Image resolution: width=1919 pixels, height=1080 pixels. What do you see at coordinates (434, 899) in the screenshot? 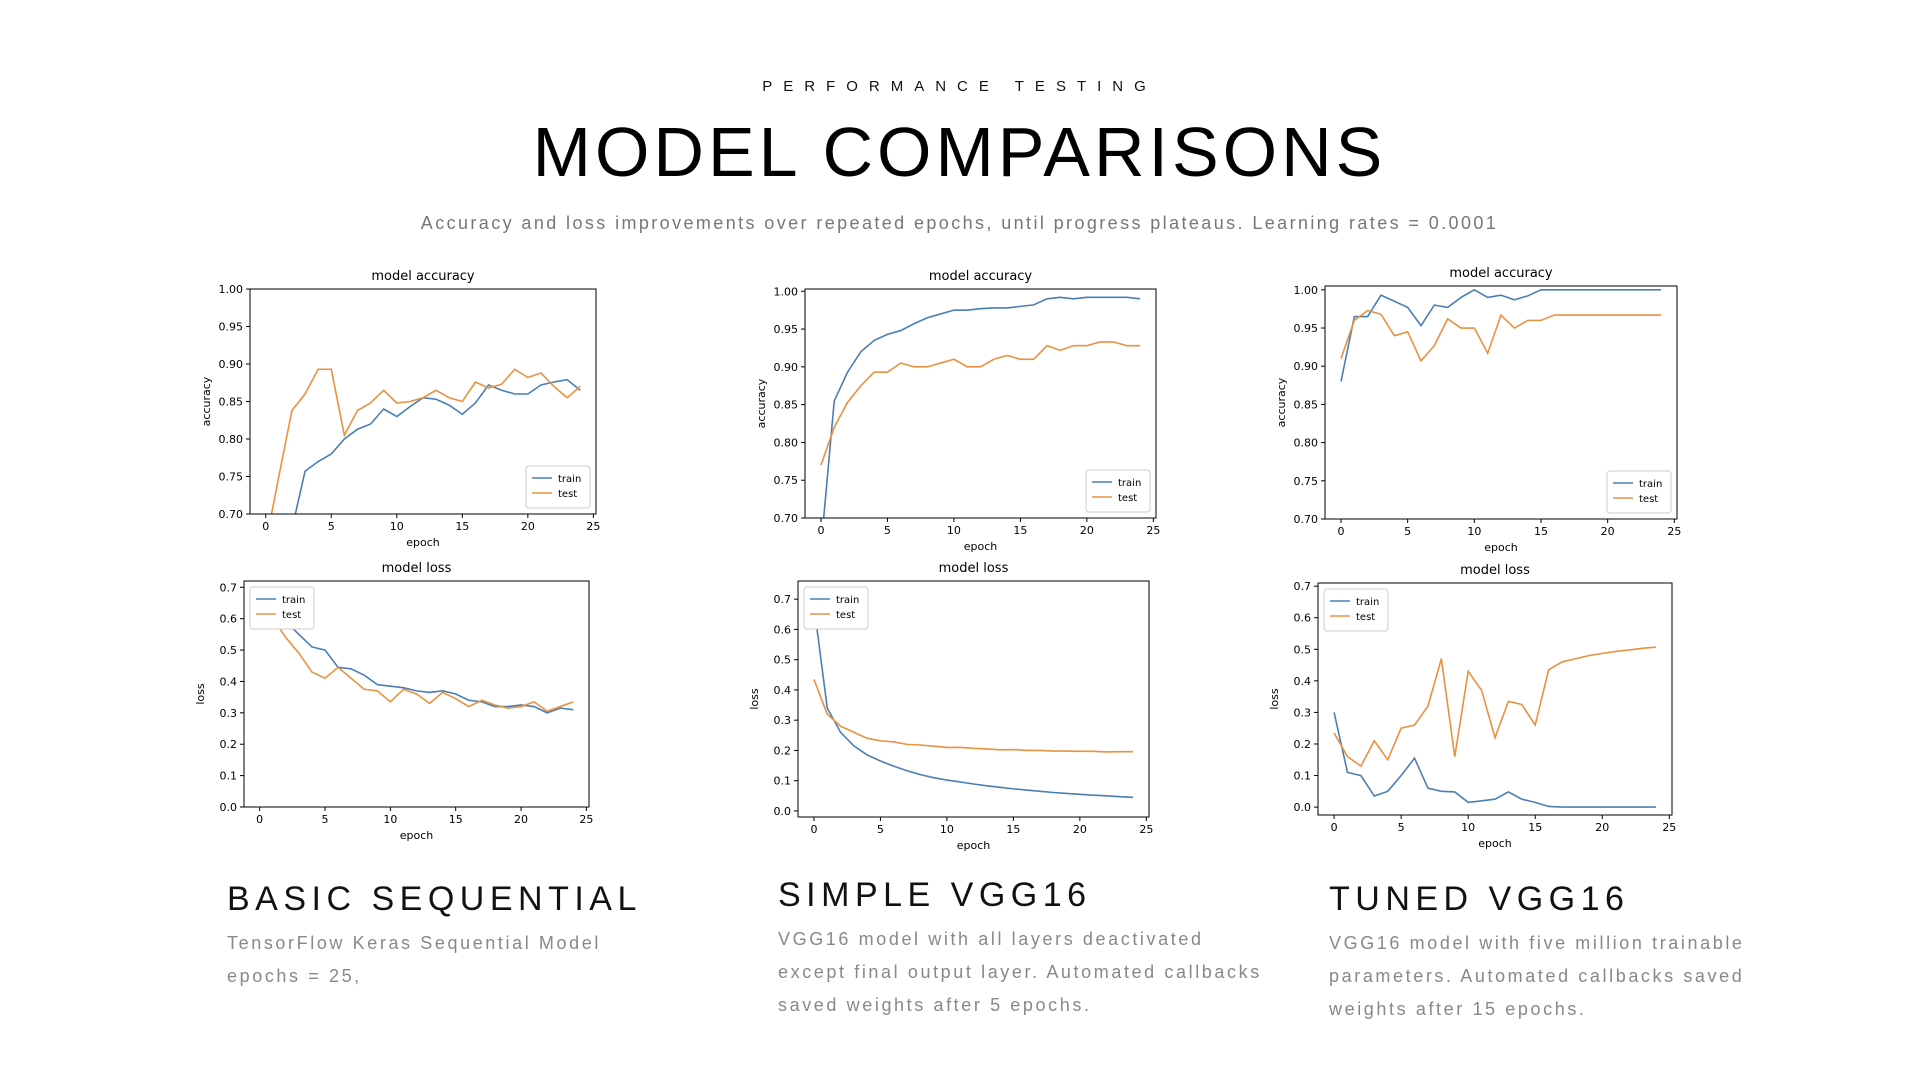
I see `column-heading: BASIC SEQUENTIAL` at bounding box center [434, 899].